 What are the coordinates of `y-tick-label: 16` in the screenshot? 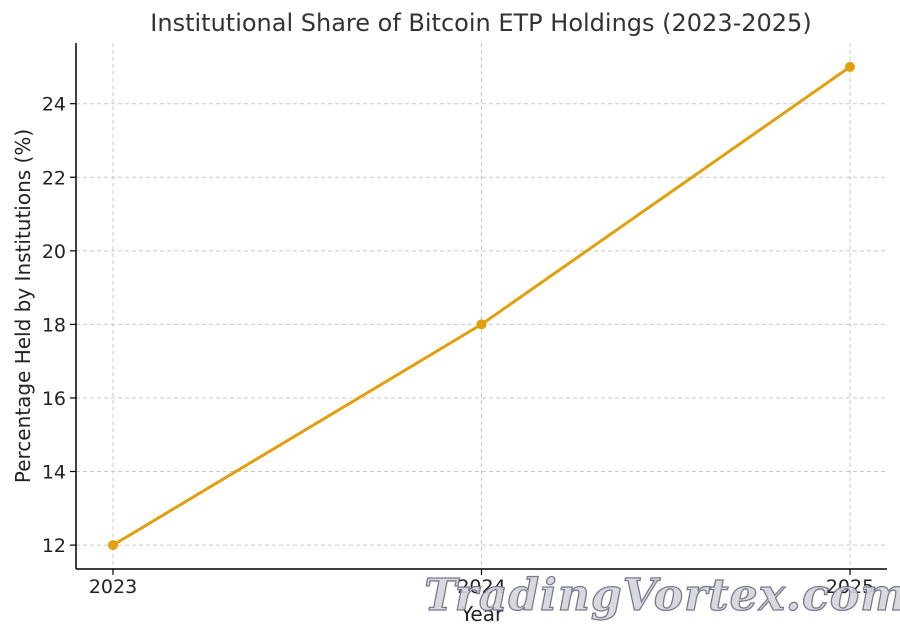 It's located at (54, 399).